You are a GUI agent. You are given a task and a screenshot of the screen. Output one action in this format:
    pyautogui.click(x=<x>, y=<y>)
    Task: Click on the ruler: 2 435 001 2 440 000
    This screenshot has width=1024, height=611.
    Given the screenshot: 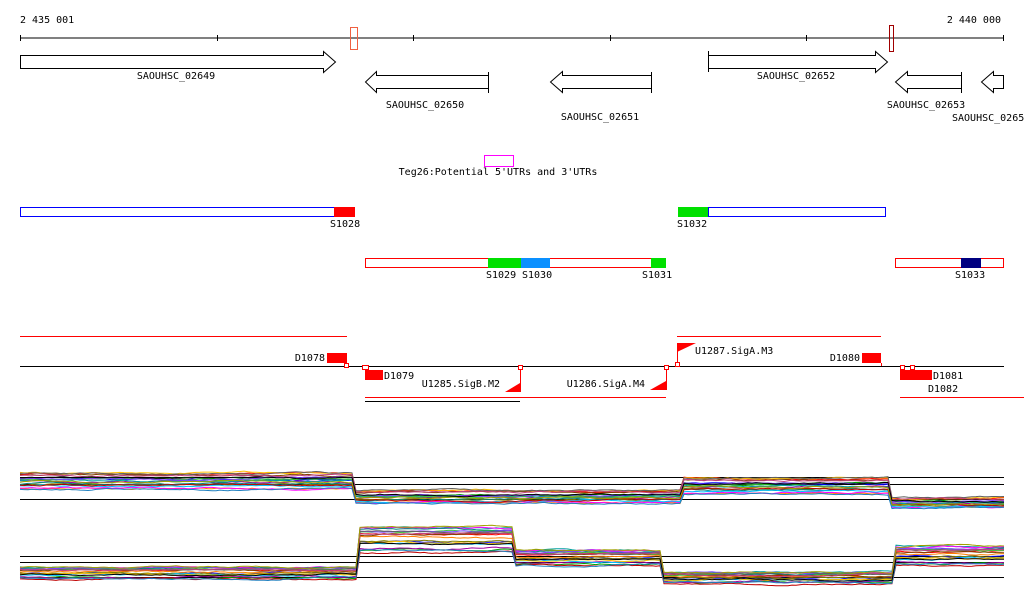 What is the action you would take?
    pyautogui.click(x=512, y=33)
    